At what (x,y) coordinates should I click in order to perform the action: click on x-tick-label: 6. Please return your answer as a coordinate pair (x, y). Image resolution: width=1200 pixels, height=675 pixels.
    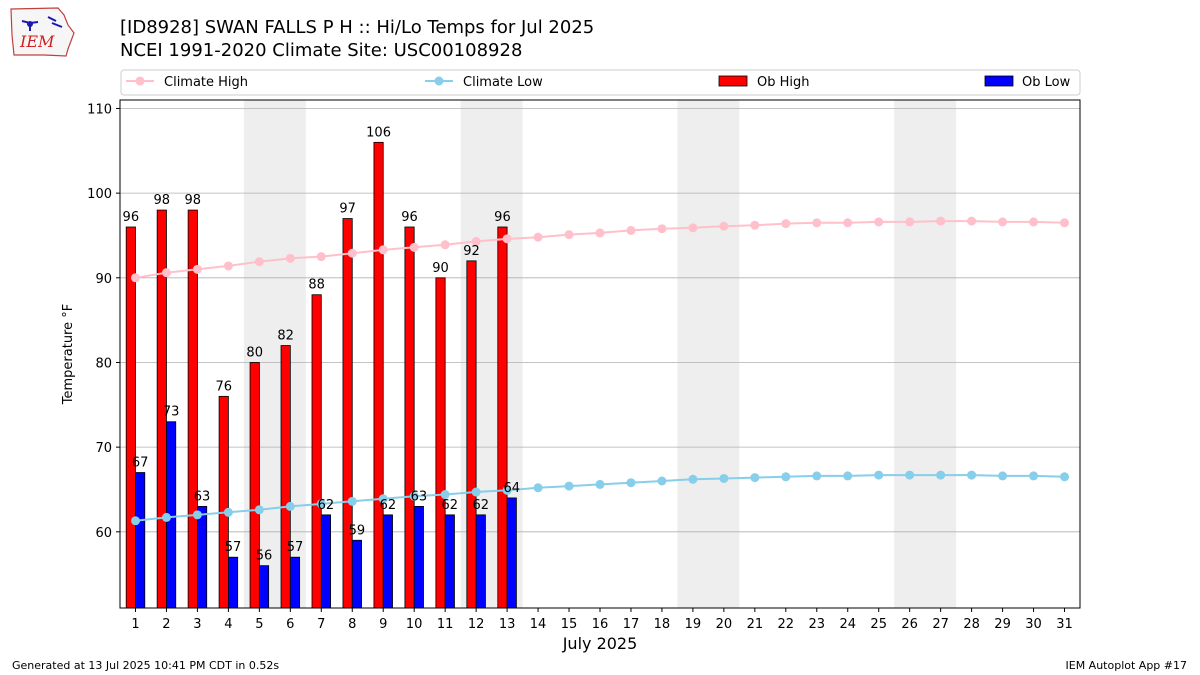
    Looking at the image, I should click on (290, 624).